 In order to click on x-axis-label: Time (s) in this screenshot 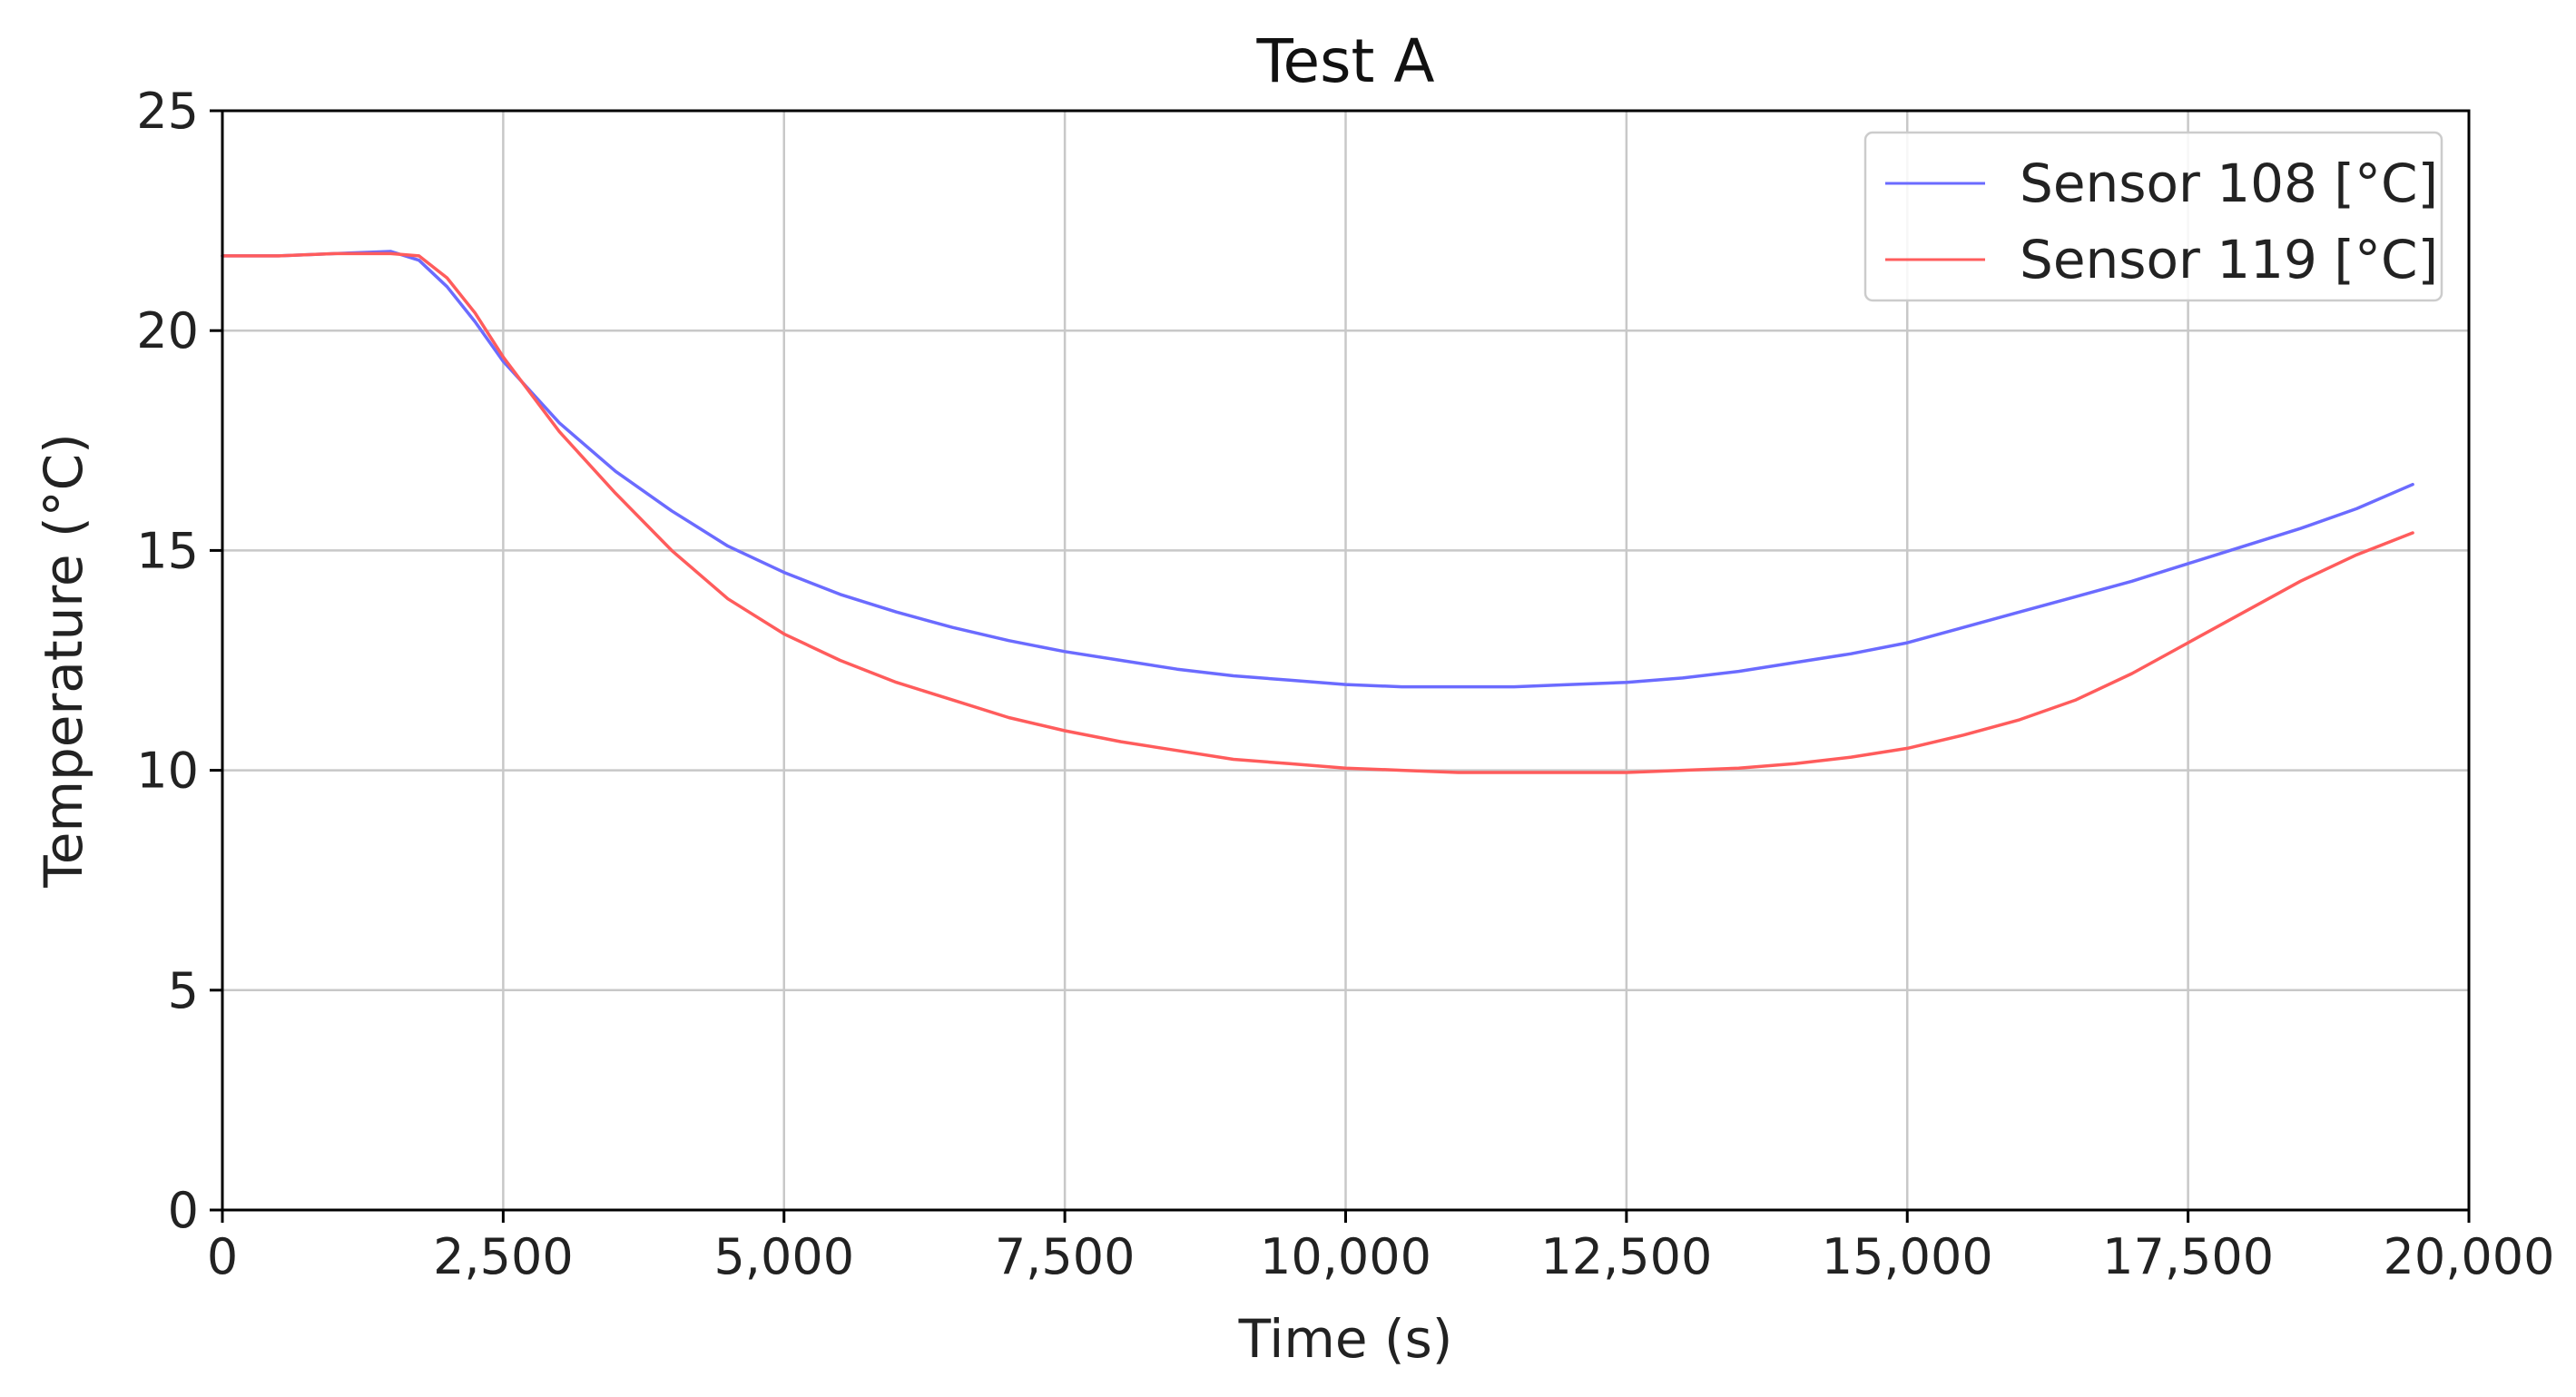, I will do `click(1345, 1339)`.